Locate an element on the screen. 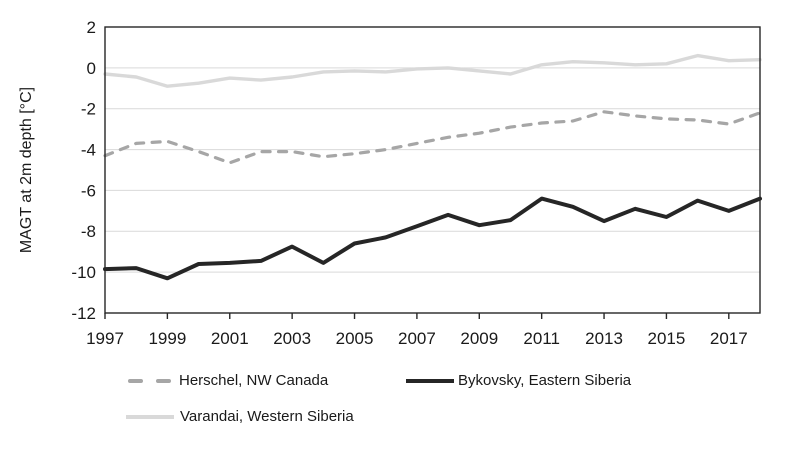 This screenshot has width=800, height=457. y-tick-label: -4 is located at coordinates (88, 150).